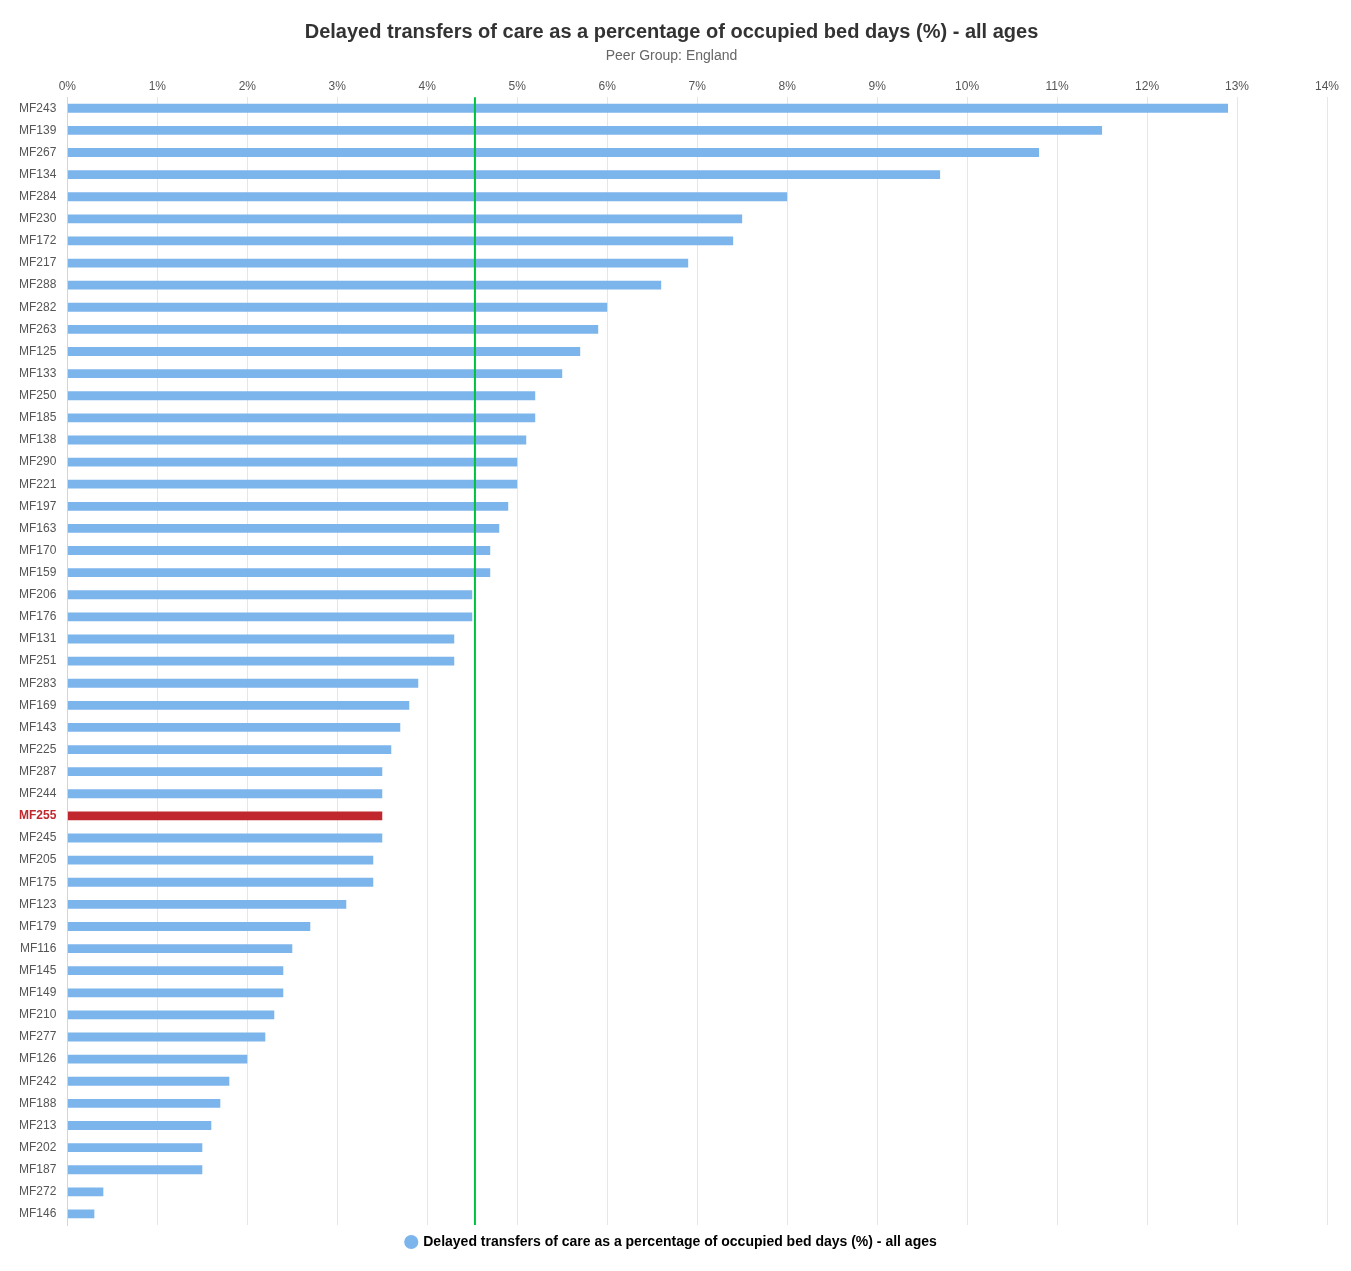  I want to click on y-tick-label: MF272, so click(37, 1191).